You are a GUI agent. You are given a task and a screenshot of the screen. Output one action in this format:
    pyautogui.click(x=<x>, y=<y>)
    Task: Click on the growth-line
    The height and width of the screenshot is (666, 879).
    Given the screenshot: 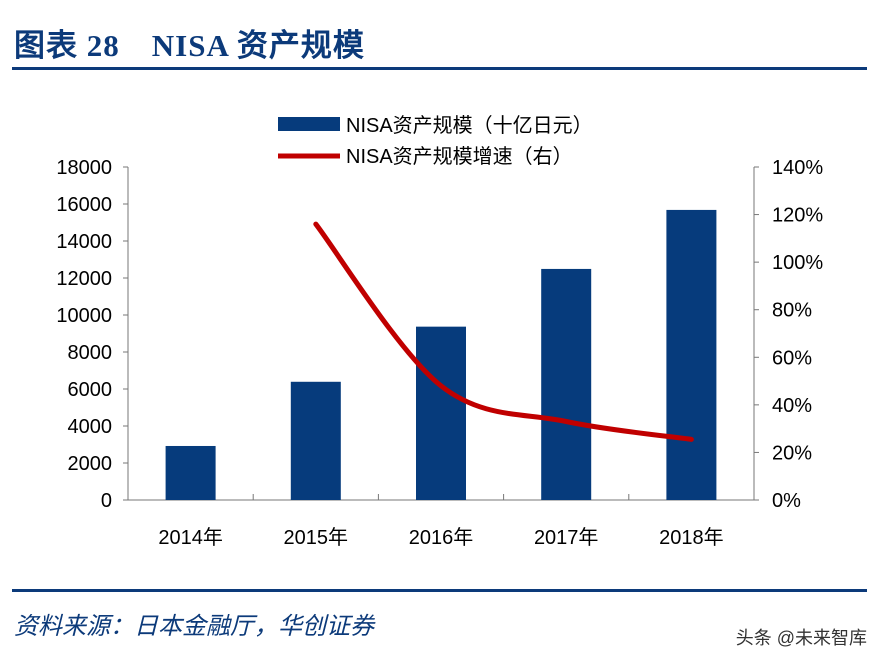 What is the action you would take?
    pyautogui.click(x=503, y=331)
    